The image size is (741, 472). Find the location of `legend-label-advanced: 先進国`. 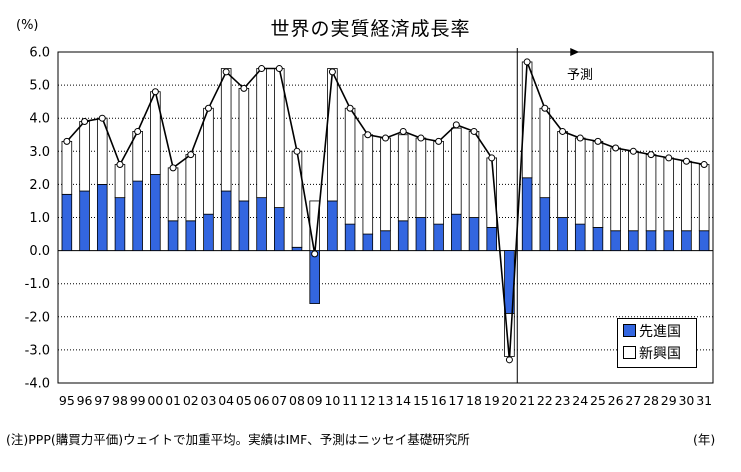

legend-label-advanced: 先進国 is located at coordinates (660, 332).